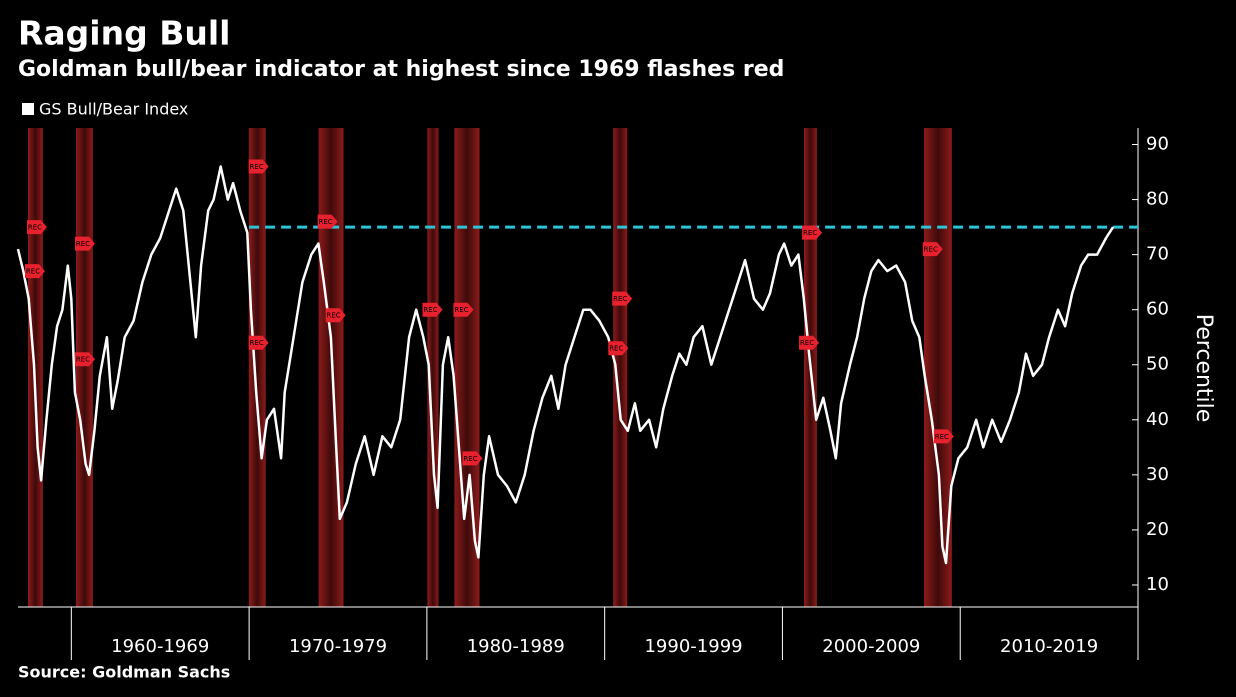 This screenshot has width=1236, height=697. What do you see at coordinates (1157, 419) in the screenshot?
I see `y-tick-label: 40` at bounding box center [1157, 419].